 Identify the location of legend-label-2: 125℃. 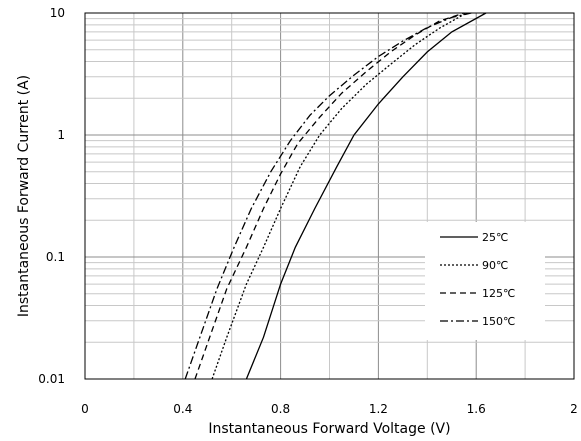
(498, 293).